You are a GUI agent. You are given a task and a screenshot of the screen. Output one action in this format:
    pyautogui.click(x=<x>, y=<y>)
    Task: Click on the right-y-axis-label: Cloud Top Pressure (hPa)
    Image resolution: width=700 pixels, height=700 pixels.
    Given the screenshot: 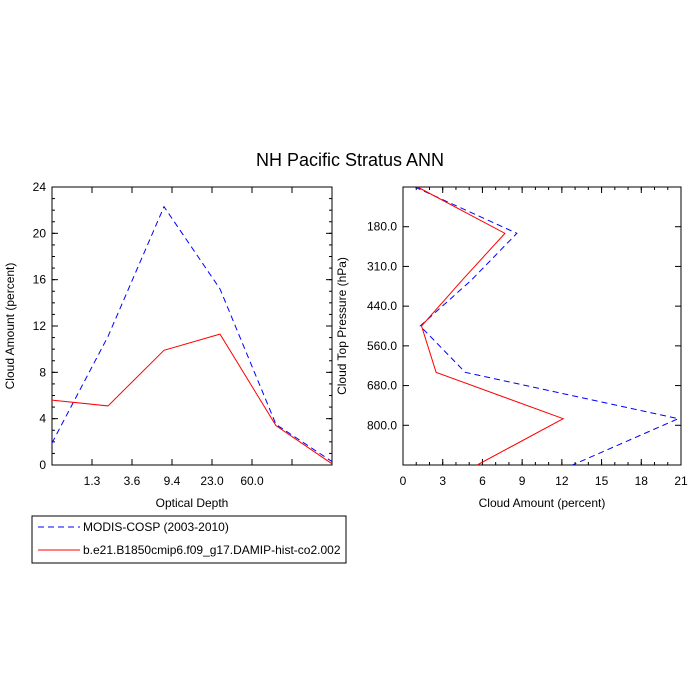 What is the action you would take?
    pyautogui.click(x=342, y=326)
    